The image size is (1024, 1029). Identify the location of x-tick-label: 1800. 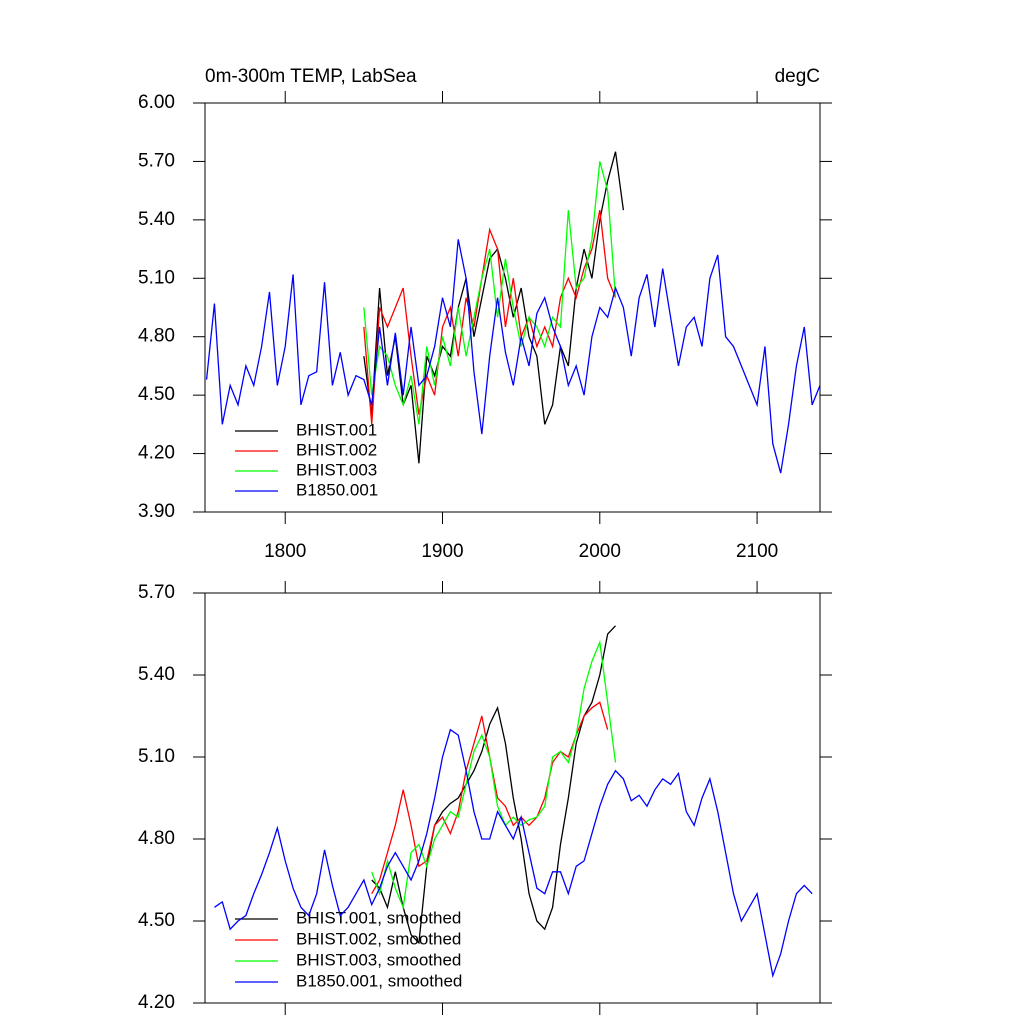
(285, 551).